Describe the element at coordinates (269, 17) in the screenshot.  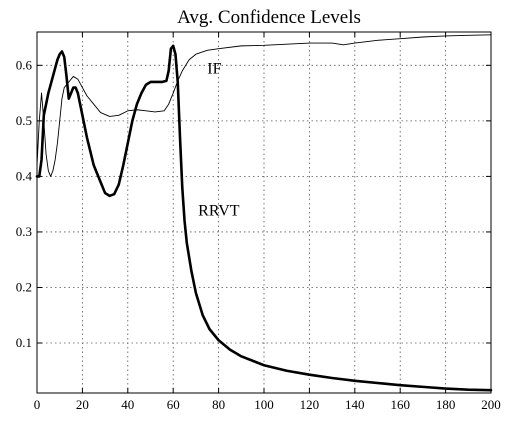
I see `chart-title: Avg. Confidence Levels` at that location.